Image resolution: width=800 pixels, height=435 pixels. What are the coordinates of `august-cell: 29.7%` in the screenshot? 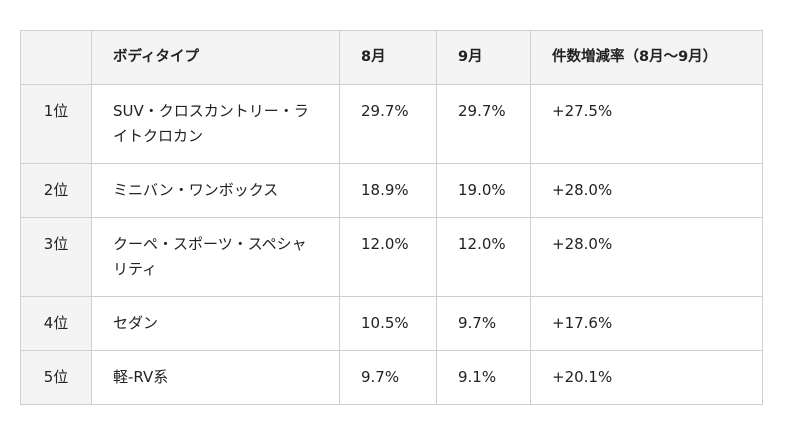 It's located at (388, 124).